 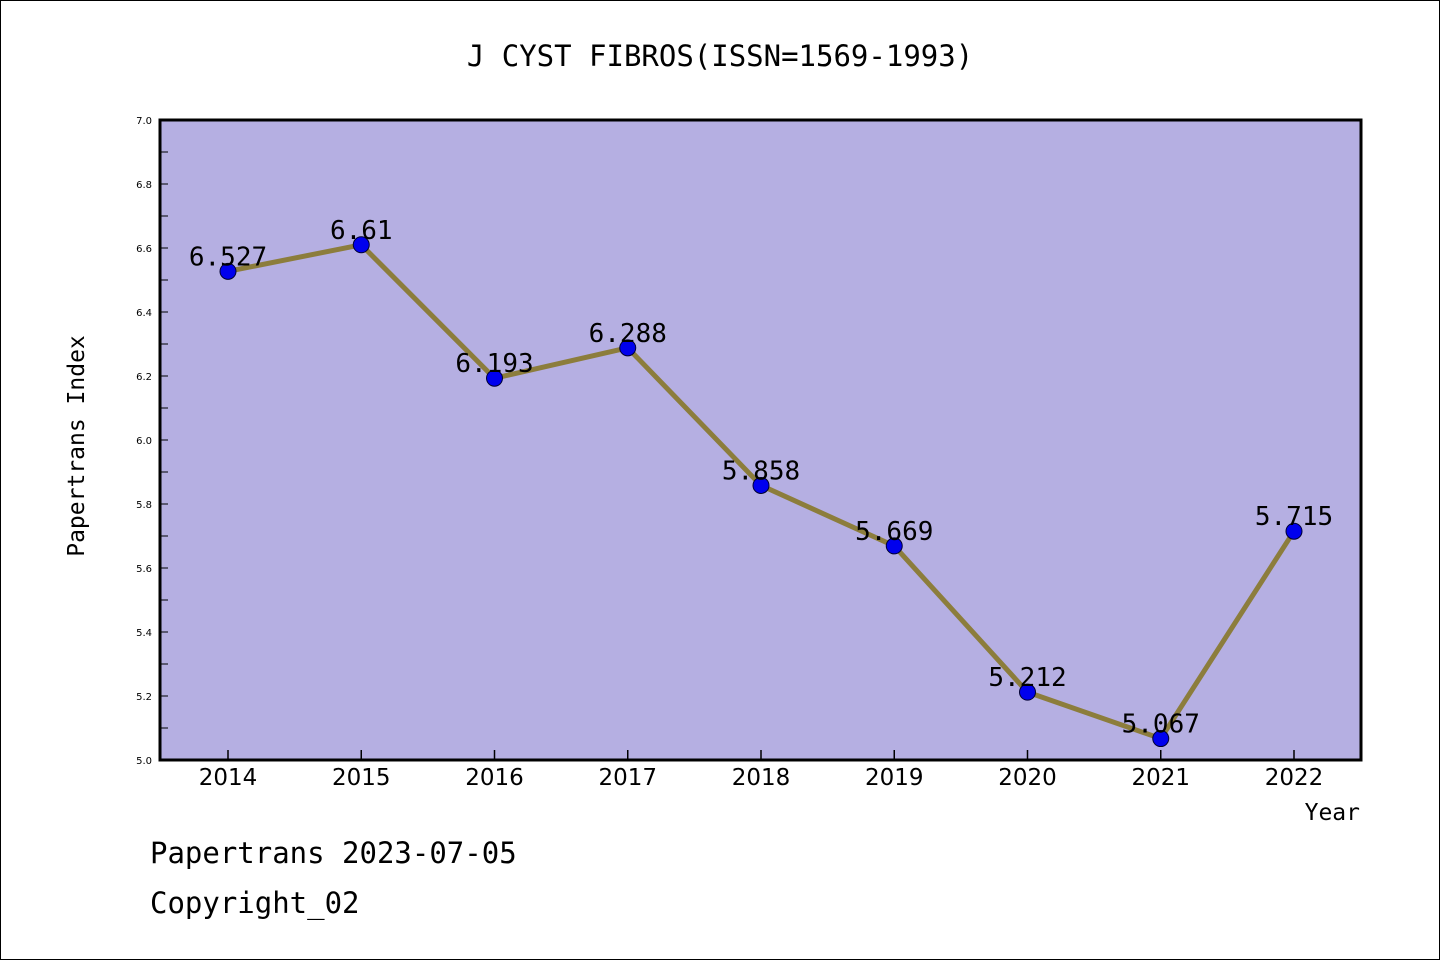 What do you see at coordinates (144, 697) in the screenshot?
I see `y-tick-label: 5.2` at bounding box center [144, 697].